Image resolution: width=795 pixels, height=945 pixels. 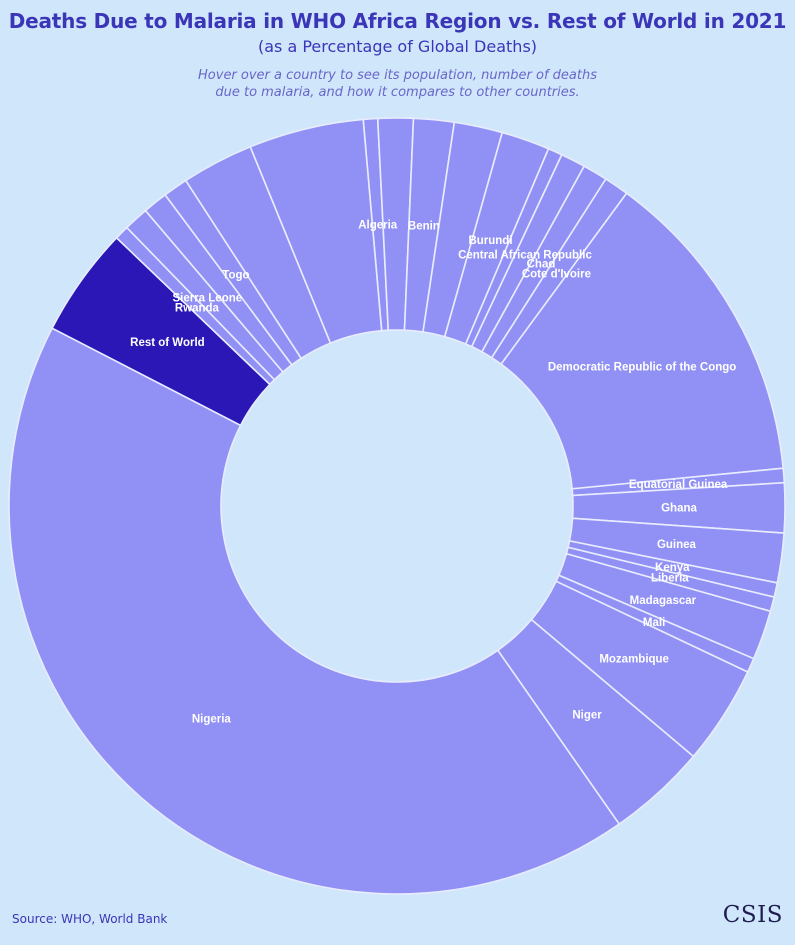 What do you see at coordinates (654, 623) in the screenshot?
I see `slice-label-mali: Mali` at bounding box center [654, 623].